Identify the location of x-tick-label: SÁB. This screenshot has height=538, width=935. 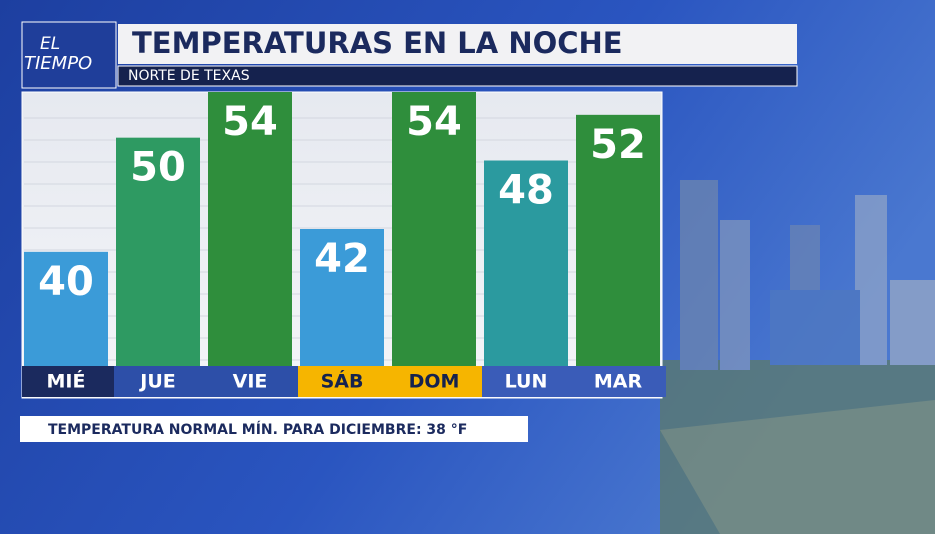
(342, 381).